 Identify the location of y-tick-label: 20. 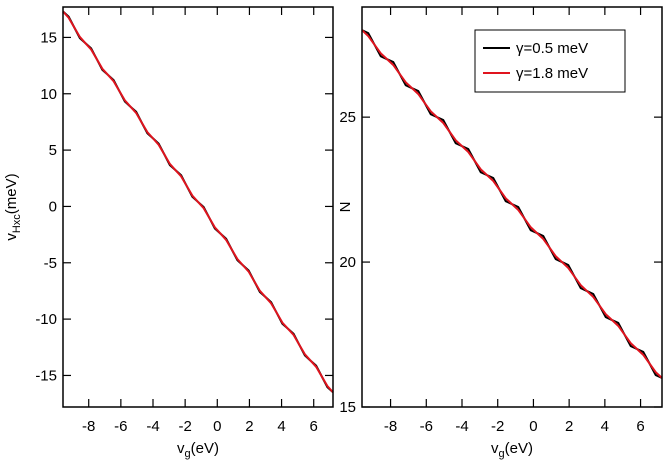
(347, 262).